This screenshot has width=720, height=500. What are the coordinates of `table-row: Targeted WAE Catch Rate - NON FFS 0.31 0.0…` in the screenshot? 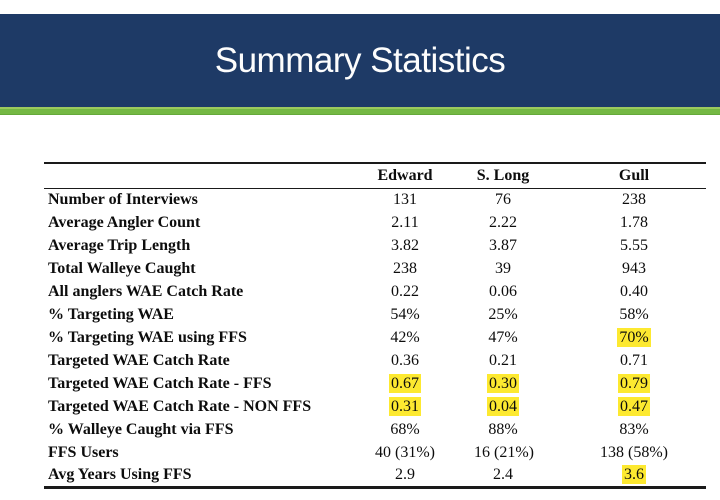 It's located at (375, 406).